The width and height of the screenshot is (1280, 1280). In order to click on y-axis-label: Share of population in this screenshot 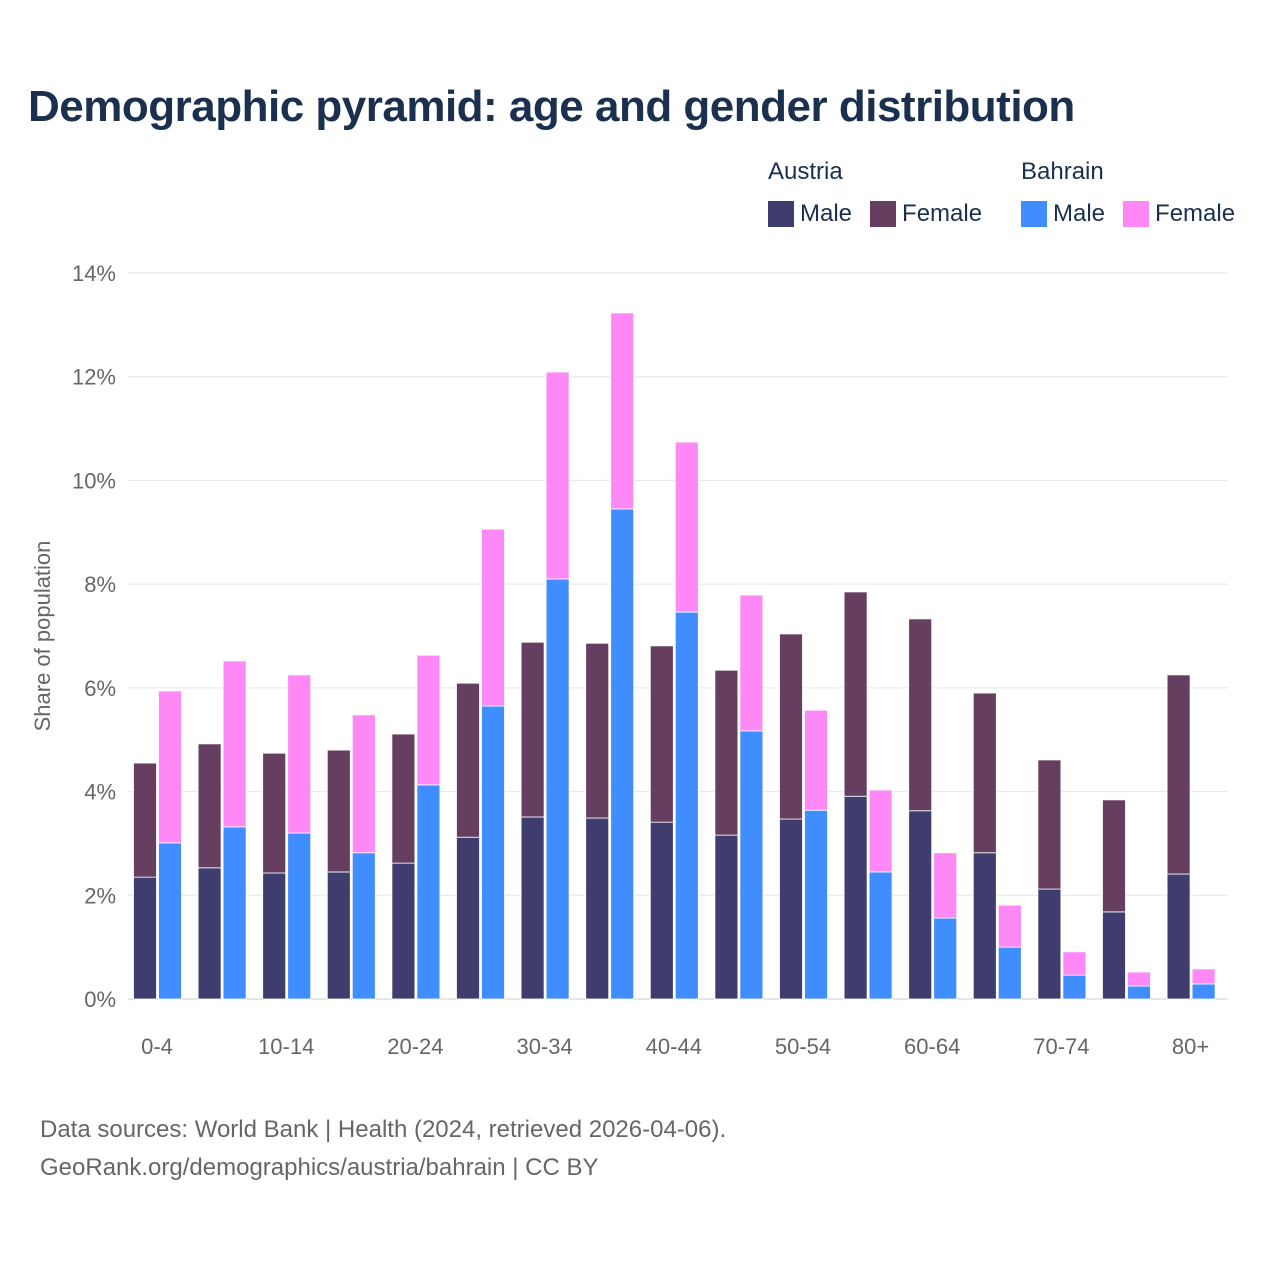, I will do `click(42, 636)`.